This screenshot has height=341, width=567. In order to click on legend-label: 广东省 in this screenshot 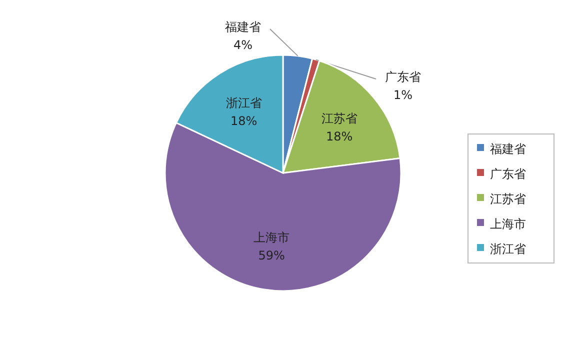, I will do `click(508, 174)`.